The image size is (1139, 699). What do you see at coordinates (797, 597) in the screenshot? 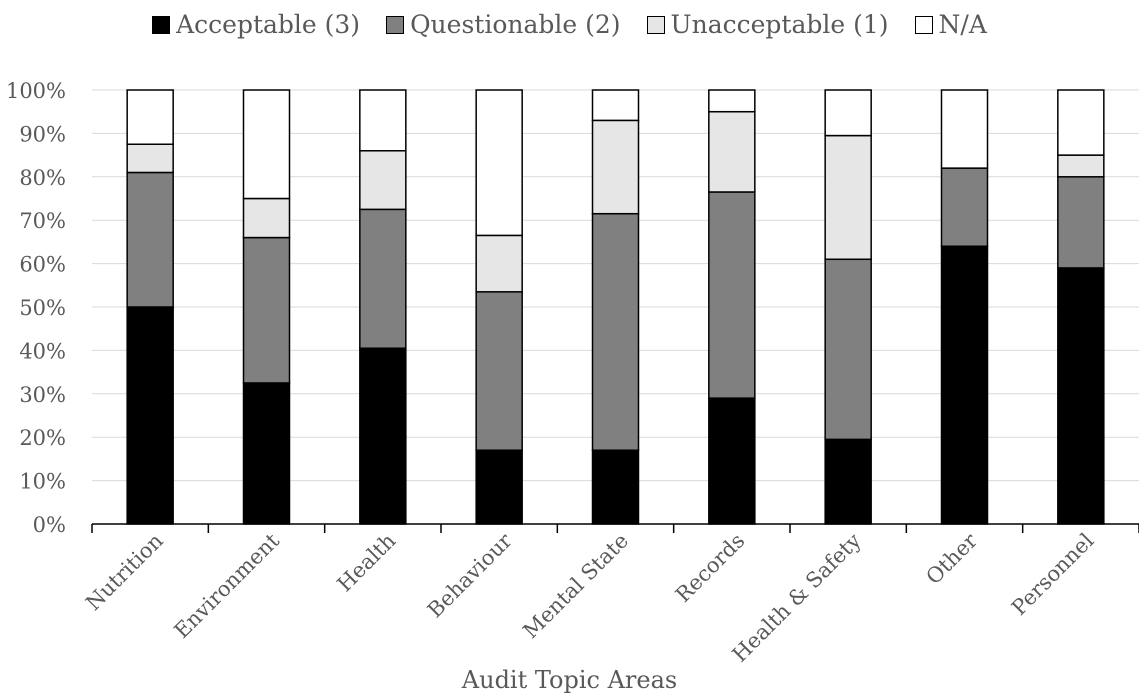
I see `x-tick-label: Health & Safety` at bounding box center [797, 597].